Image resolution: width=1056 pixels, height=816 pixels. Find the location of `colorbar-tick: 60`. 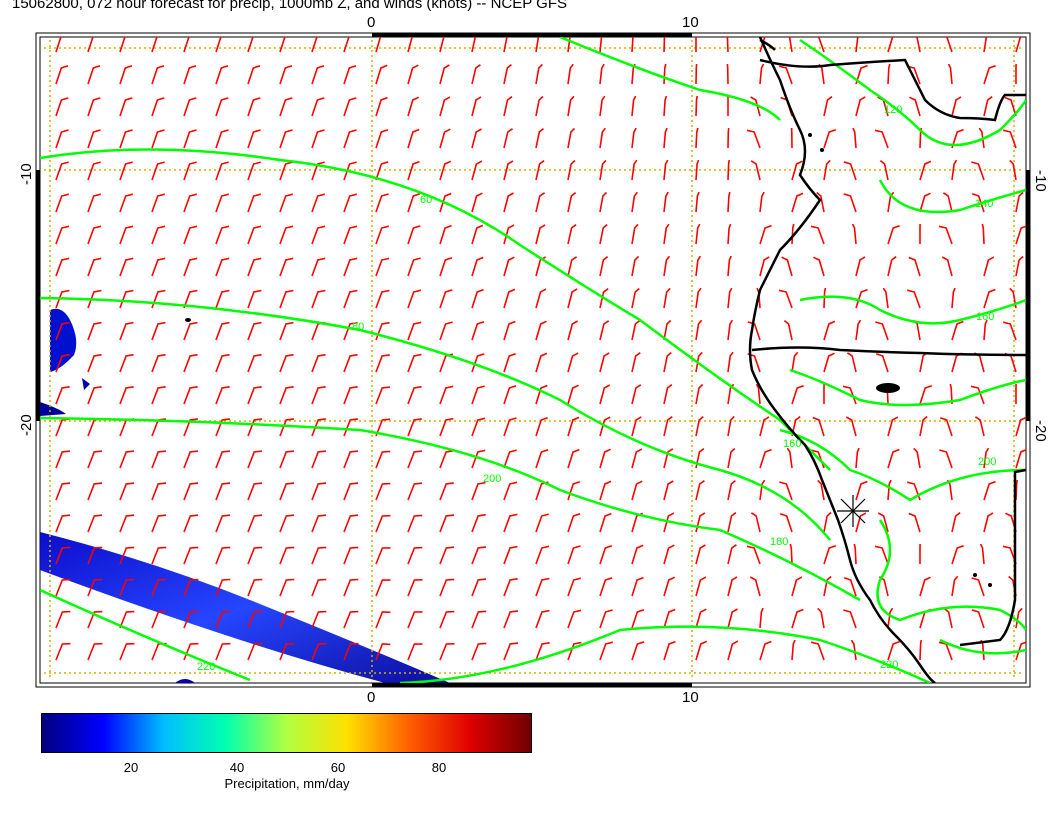

colorbar-tick: 60 is located at coordinates (338, 767).